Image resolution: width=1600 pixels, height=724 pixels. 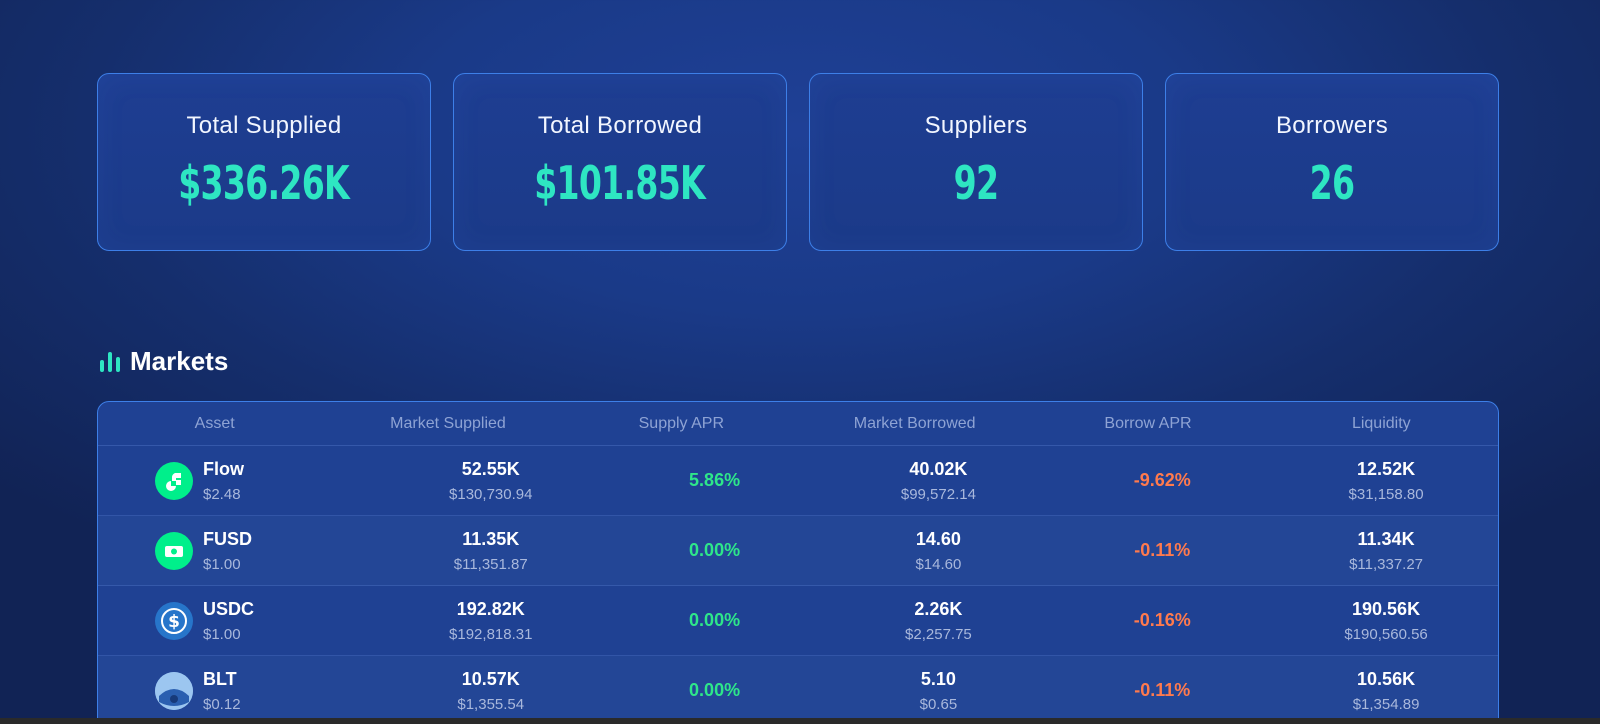 I want to click on market-supplied-cell: 52.55K $130,730.94, so click(x=491, y=481).